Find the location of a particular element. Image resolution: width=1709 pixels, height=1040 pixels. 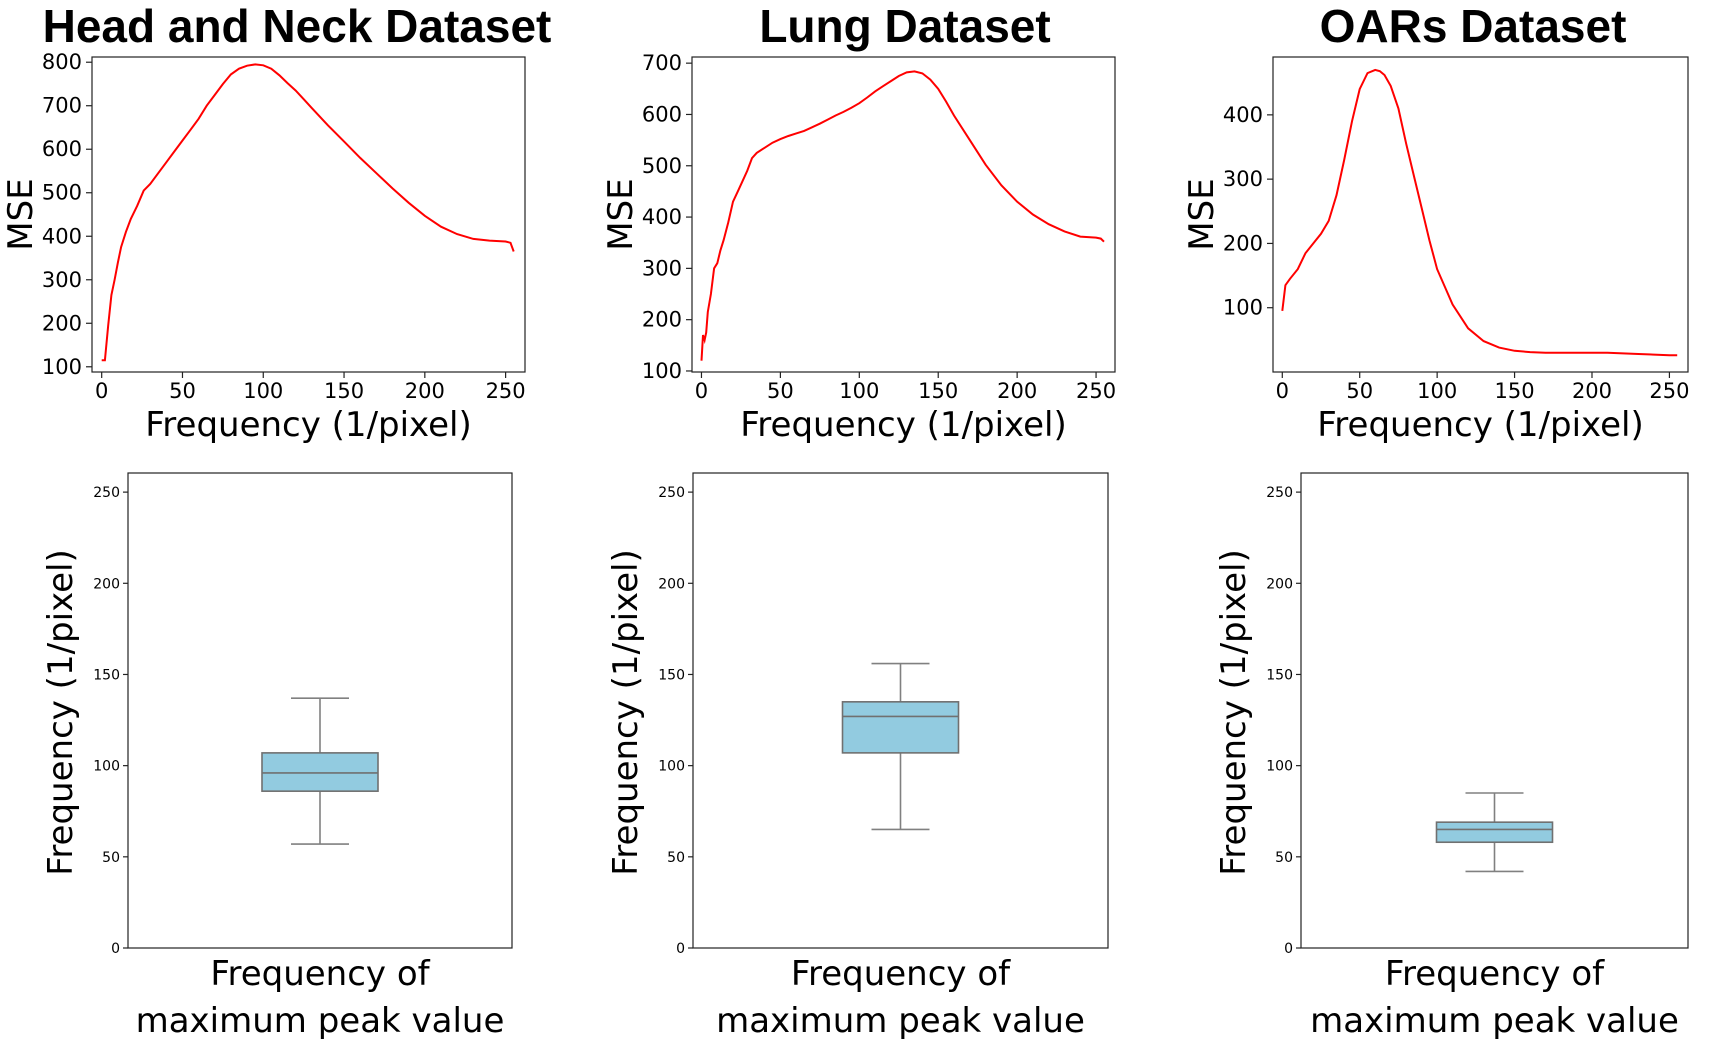

chart-title: Head and Neck Dataset is located at coordinates (297, 26).